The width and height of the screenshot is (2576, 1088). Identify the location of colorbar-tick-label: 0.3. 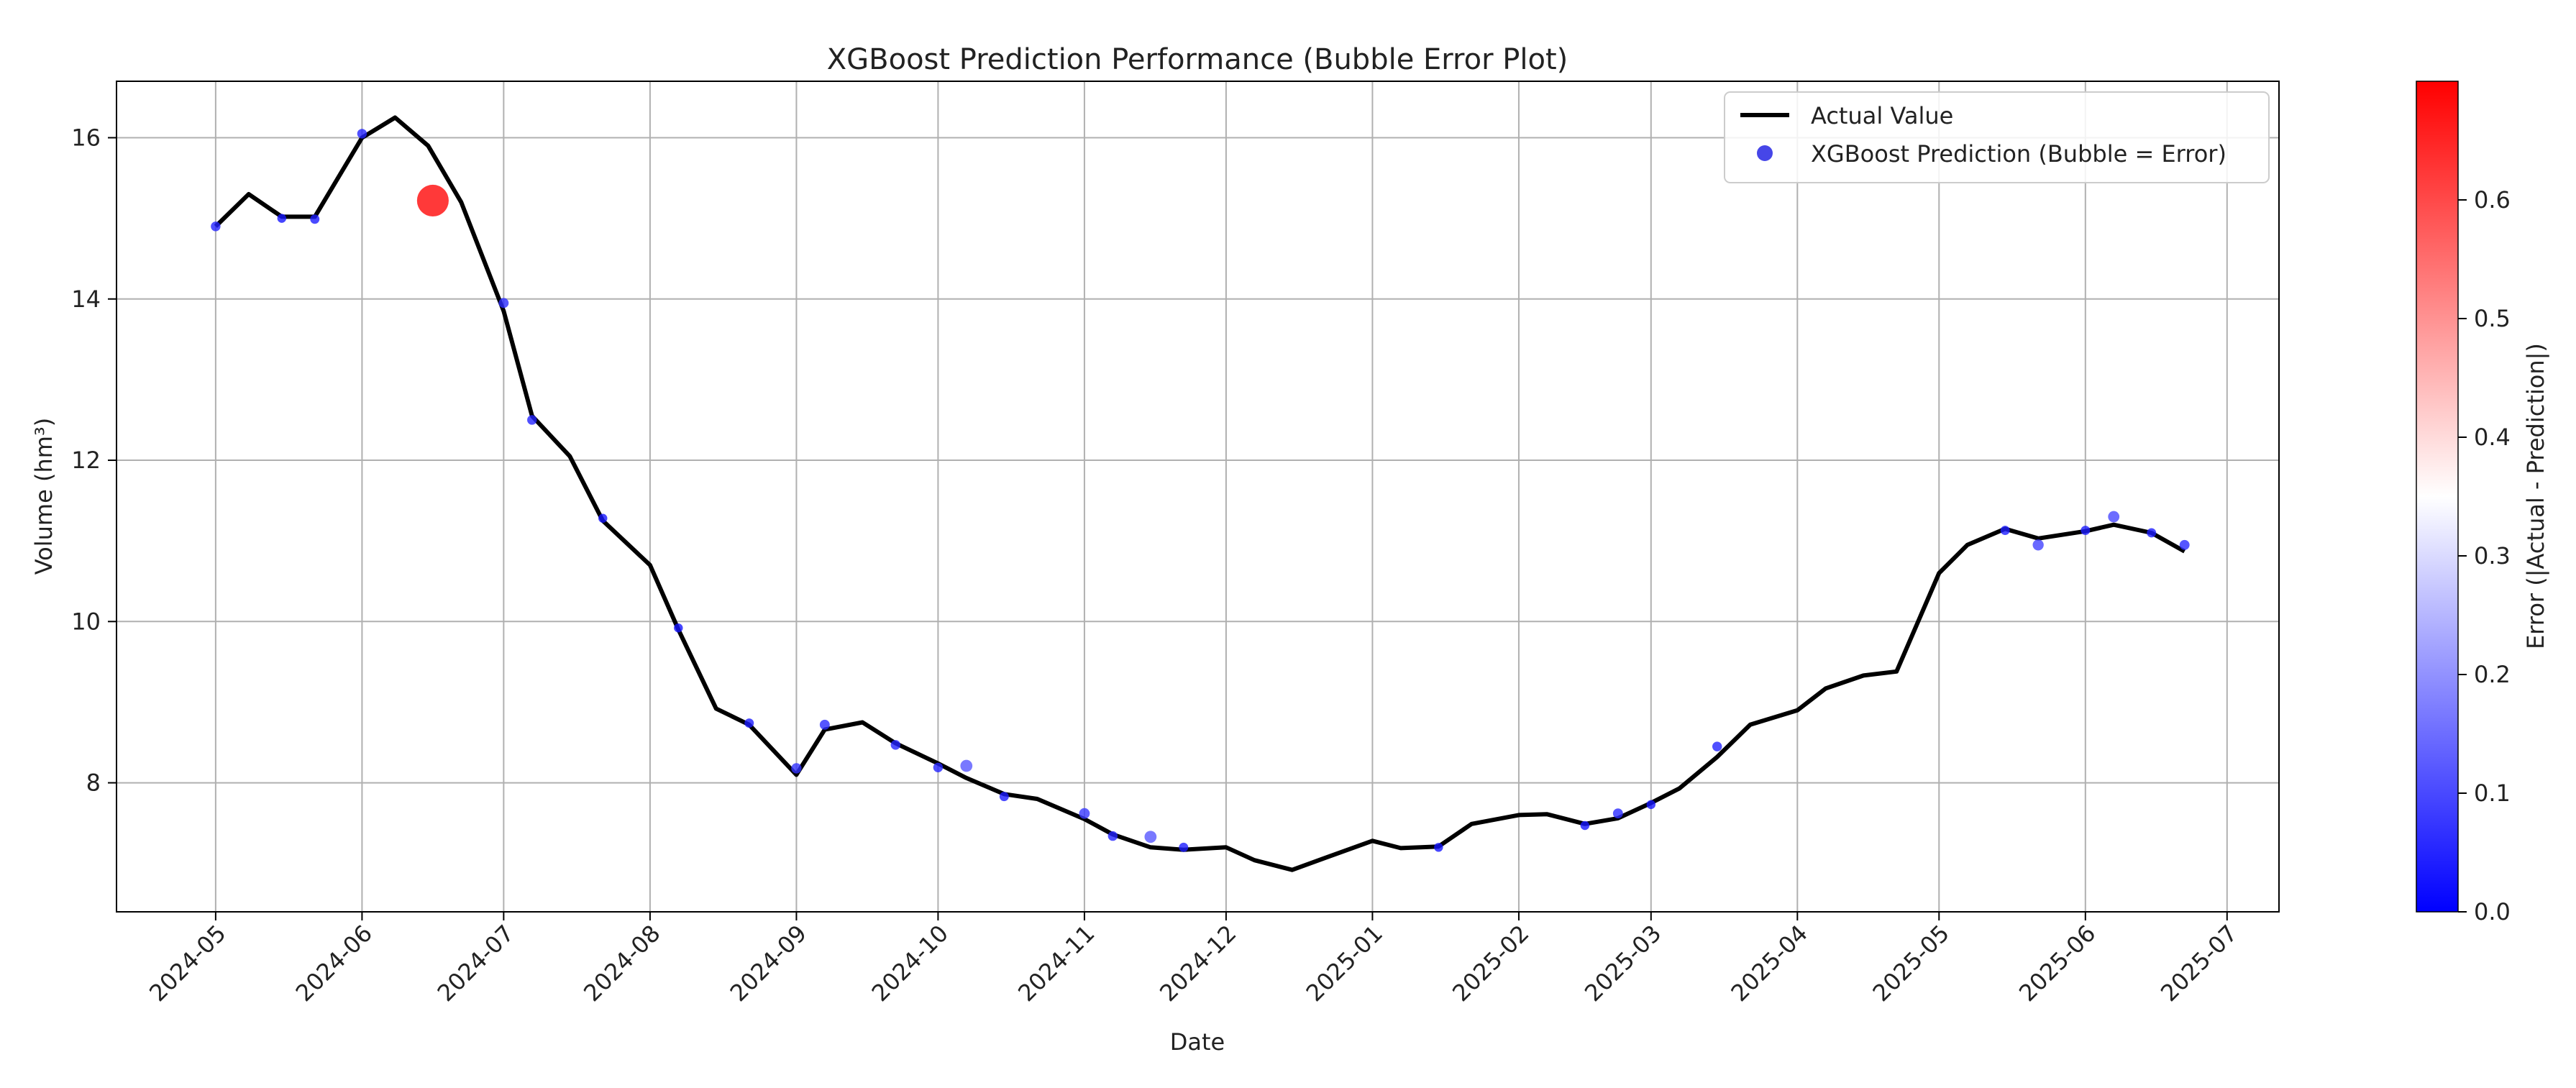
(2492, 556).